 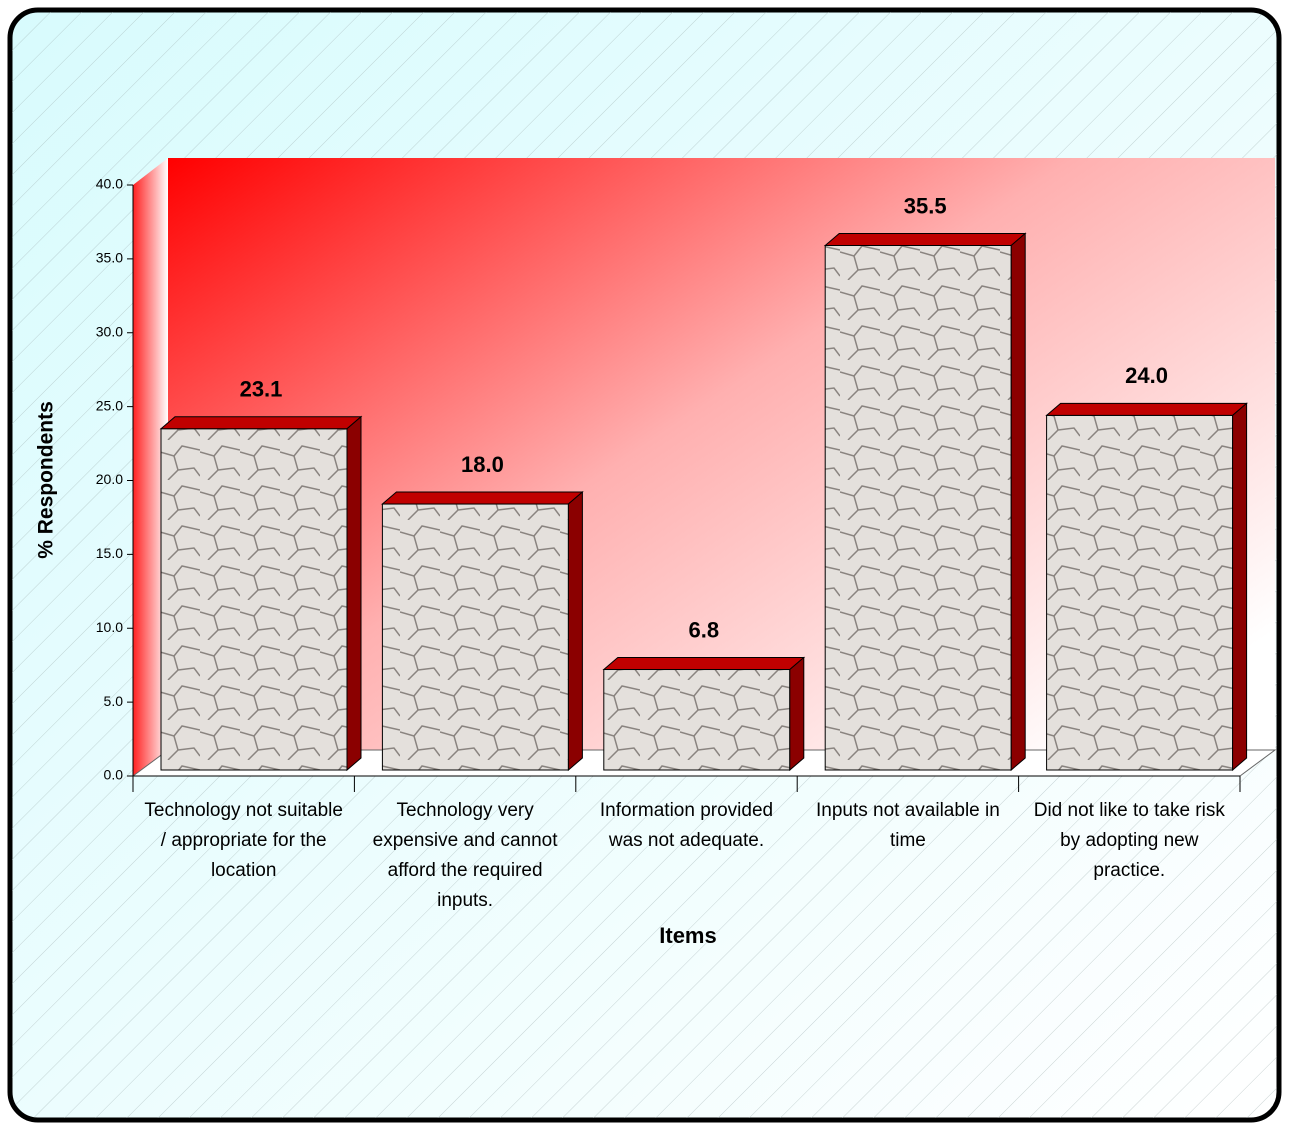 What do you see at coordinates (465, 900) in the screenshot?
I see `label-line: inputs.` at bounding box center [465, 900].